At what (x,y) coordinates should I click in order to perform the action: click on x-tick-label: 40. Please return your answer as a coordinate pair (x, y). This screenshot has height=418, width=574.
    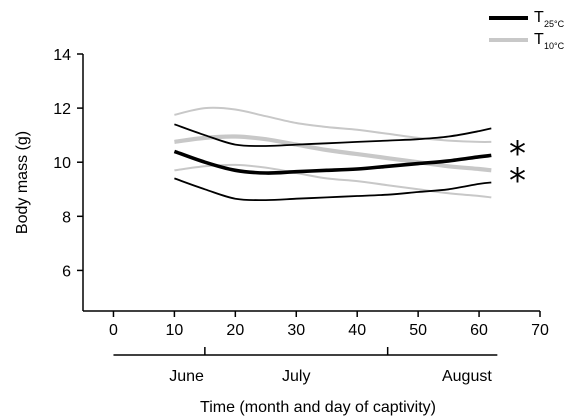
    Looking at the image, I should click on (357, 330).